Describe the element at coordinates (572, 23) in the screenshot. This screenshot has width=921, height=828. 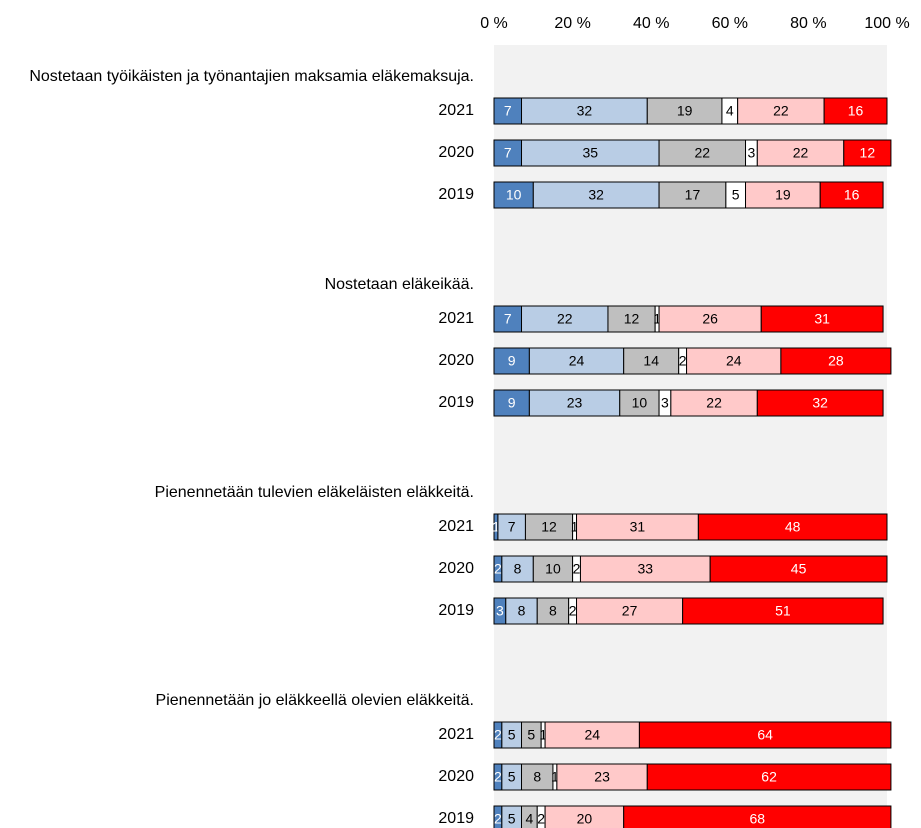
I see `x-tick-label: 20 %` at that location.